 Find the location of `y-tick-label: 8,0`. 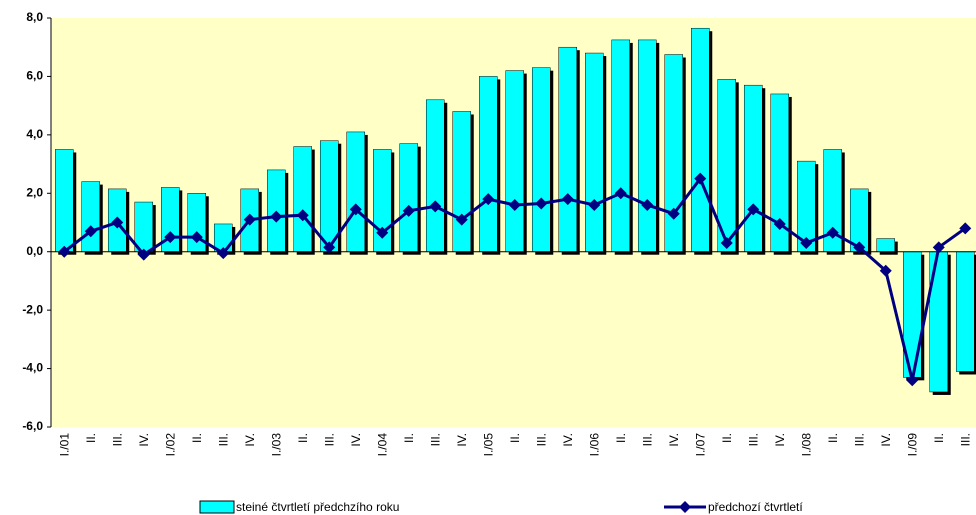

y-tick-label: 8,0 is located at coordinates (34, 17).